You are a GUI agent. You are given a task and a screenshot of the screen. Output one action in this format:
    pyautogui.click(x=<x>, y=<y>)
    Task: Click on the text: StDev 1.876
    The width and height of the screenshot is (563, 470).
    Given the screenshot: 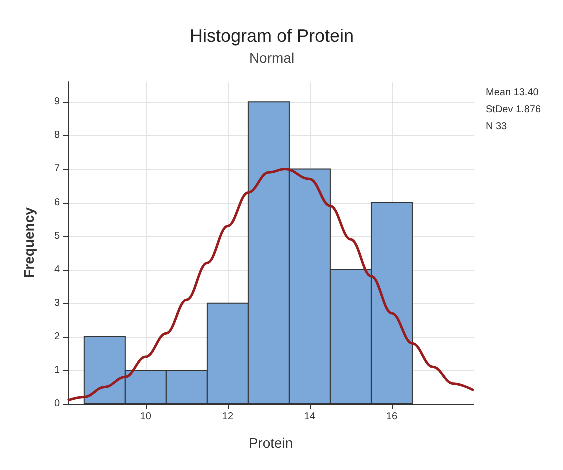 What is the action you would take?
    pyautogui.click(x=514, y=110)
    